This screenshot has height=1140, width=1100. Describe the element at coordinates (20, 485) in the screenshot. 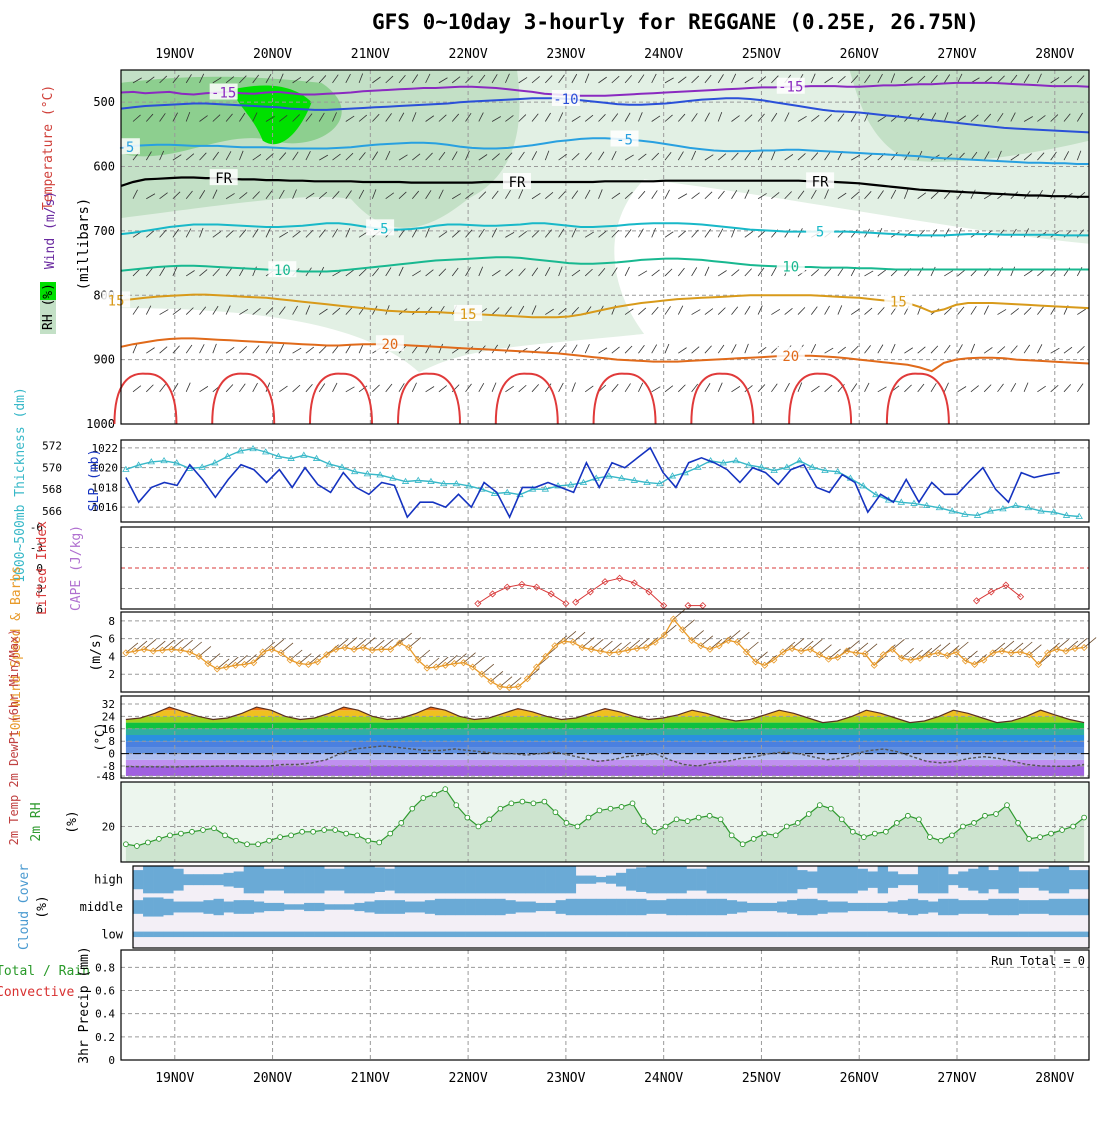

I see `thickness-ylabel: 1000~500mb Thickness (dm)` at that location.